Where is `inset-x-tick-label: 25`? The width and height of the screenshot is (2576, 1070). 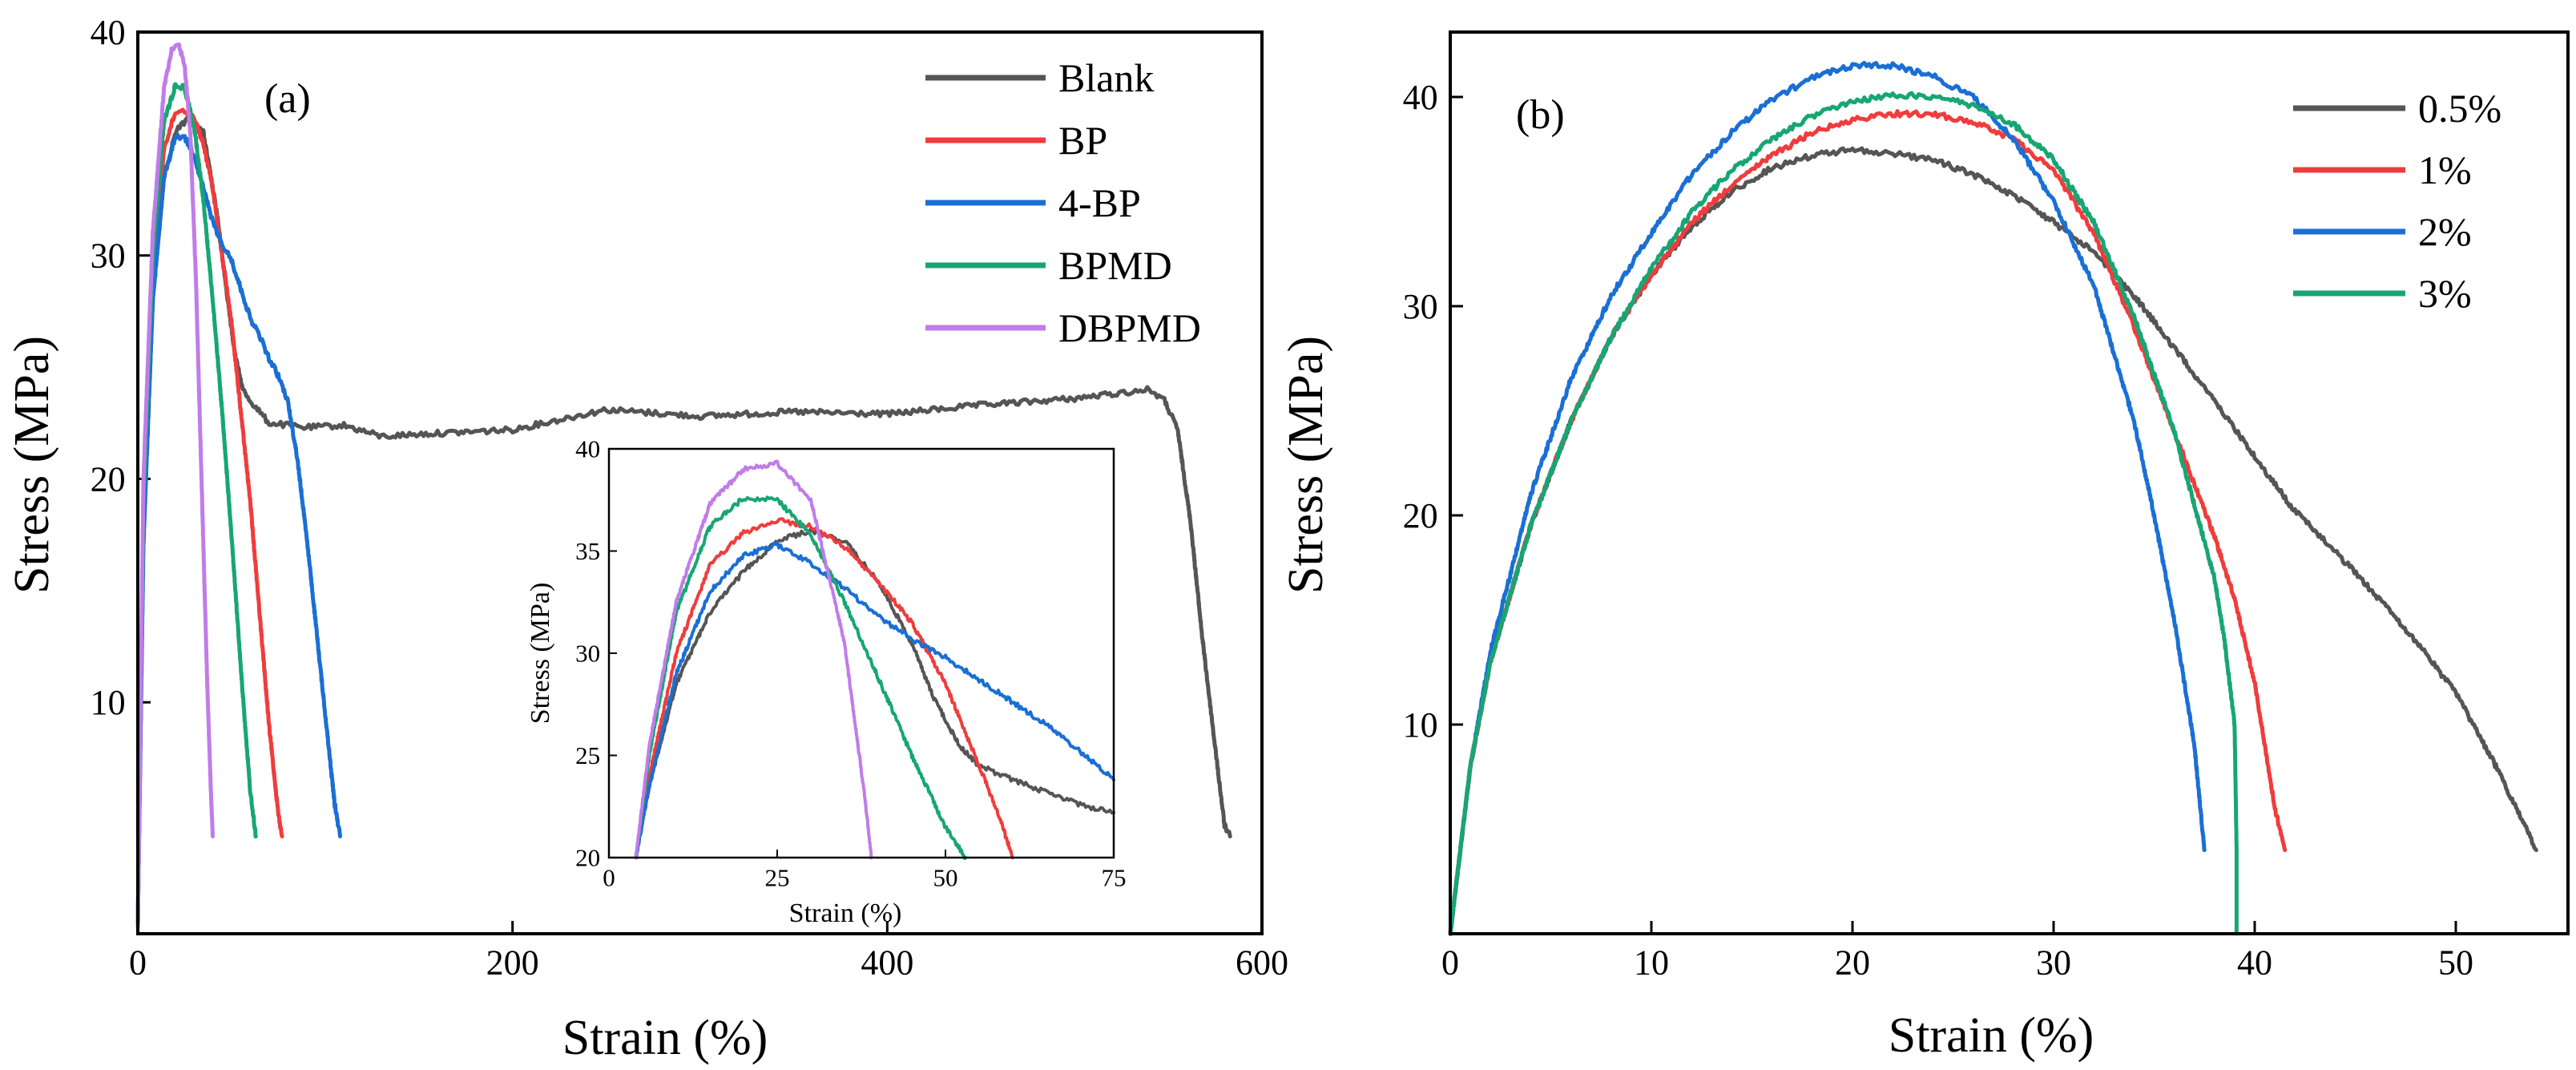 inset-x-tick-label: 25 is located at coordinates (777, 878).